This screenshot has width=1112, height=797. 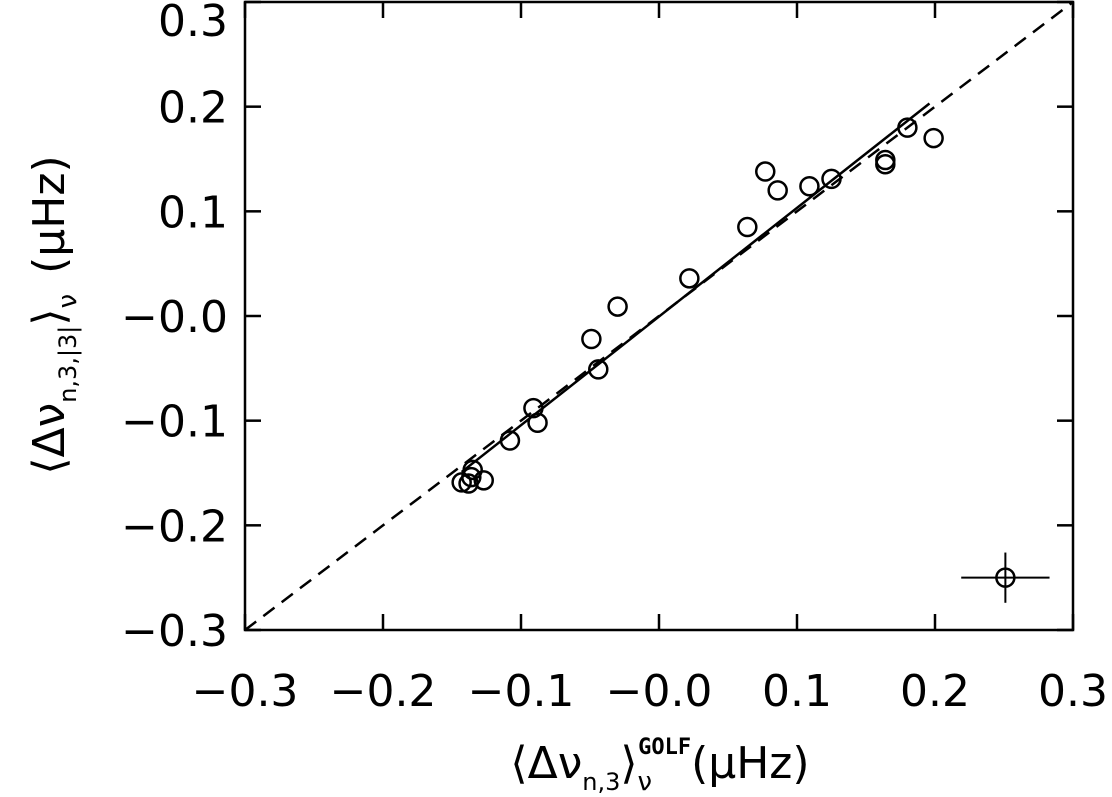 What do you see at coordinates (659, 766) in the screenshot?
I see `x-axis-label: ⟨Δνn,3⟩ν GOLF(μHz)` at bounding box center [659, 766].